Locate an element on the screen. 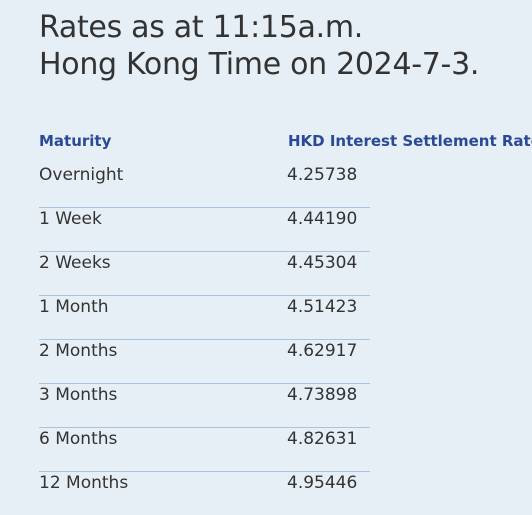  rate-cell: 4.95446 is located at coordinates (322, 483).